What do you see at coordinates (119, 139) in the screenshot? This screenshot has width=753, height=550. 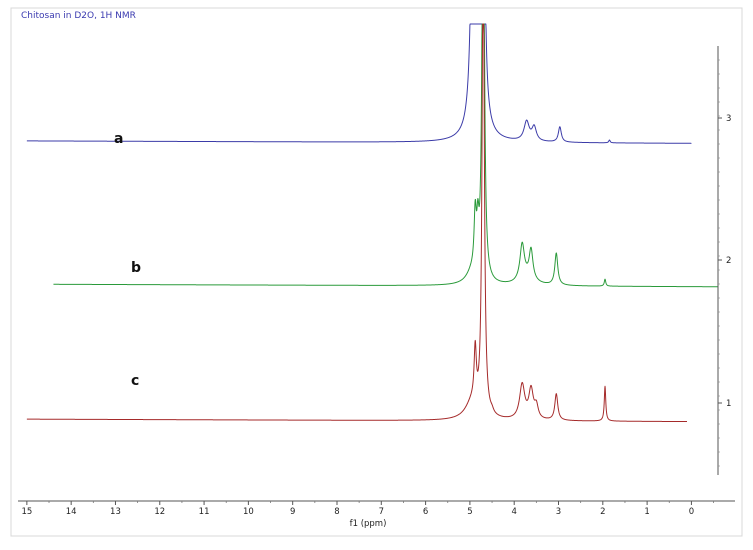 I see `series-label-a: a` at bounding box center [119, 139].